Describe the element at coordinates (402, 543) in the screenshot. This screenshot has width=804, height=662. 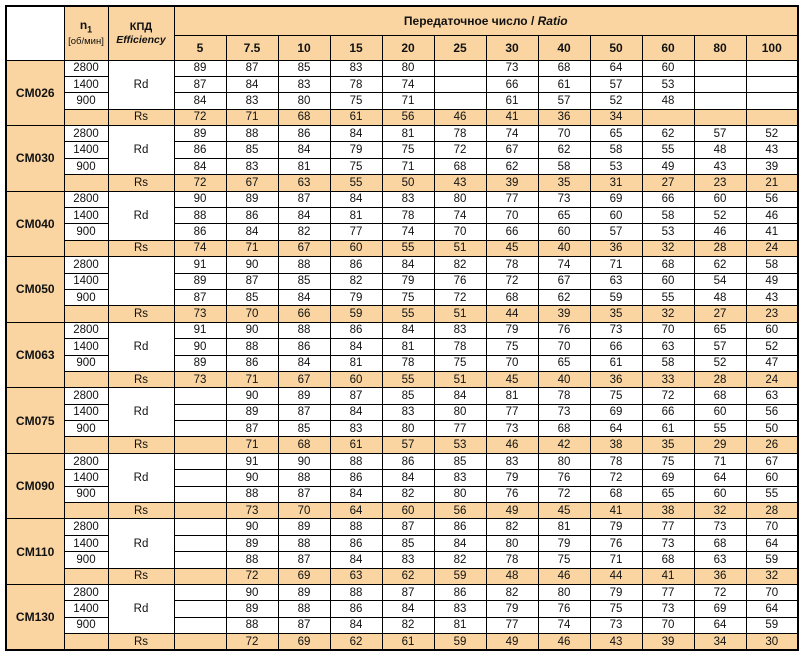
I see `speed-row: 1400 89 88 86 85 84 80 79 76 73 68 64` at that location.